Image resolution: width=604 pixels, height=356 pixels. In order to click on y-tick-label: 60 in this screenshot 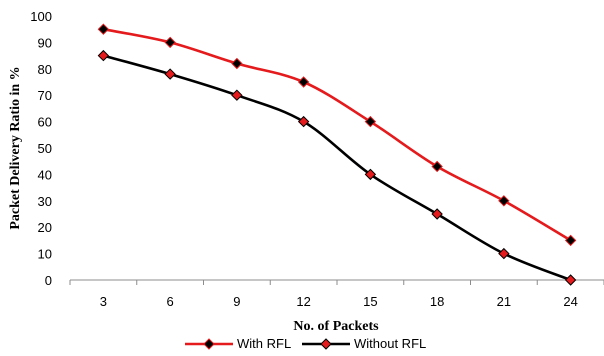, I will do `click(45, 122)`.